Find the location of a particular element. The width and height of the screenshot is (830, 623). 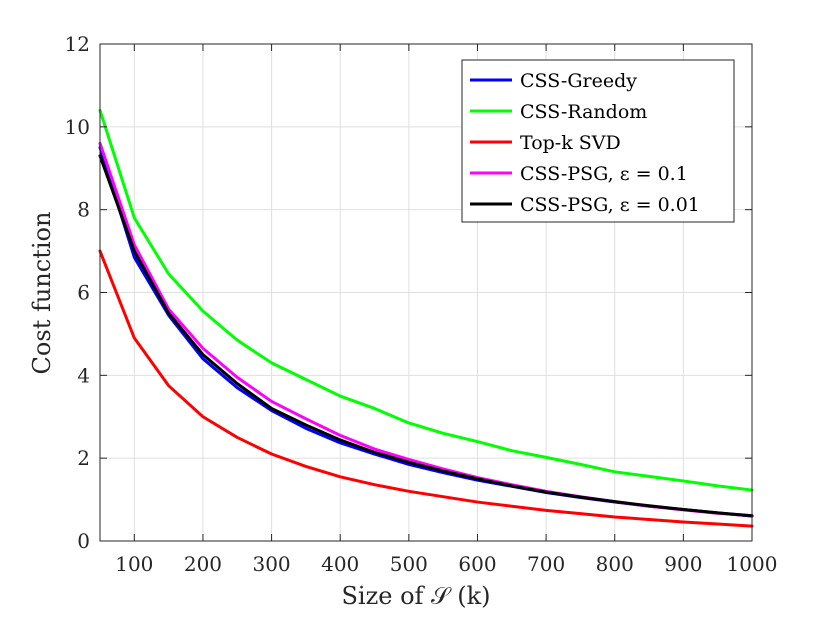

y-tick-label: 8 is located at coordinates (83, 210).